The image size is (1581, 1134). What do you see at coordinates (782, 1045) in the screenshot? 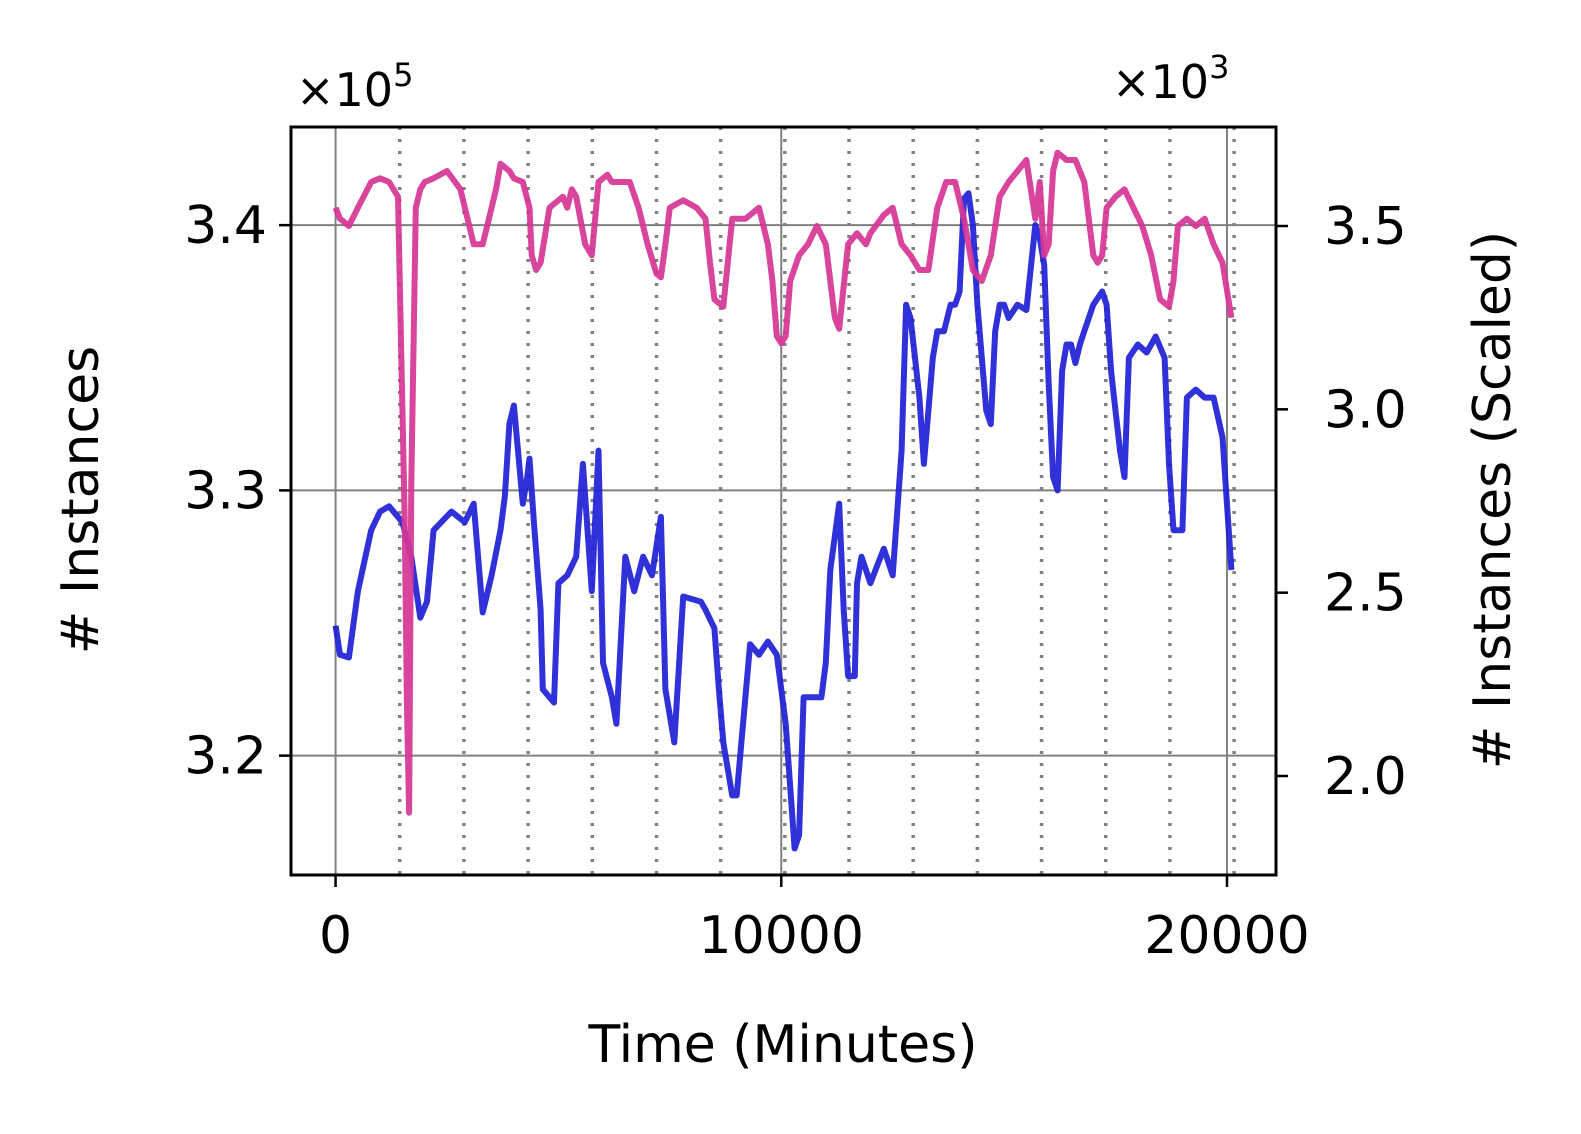
I see `x-axis-label: Time (Minutes)` at bounding box center [782, 1045].